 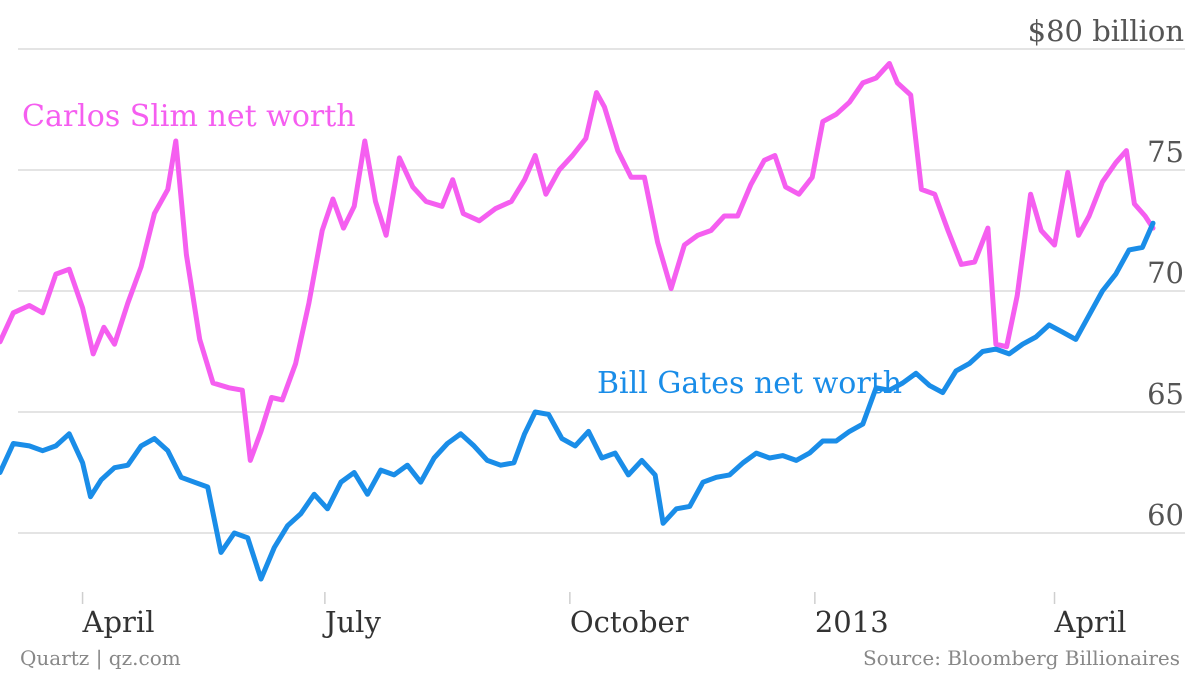 What do you see at coordinates (189, 116) in the screenshot?
I see `series-label-carlos-slim: Carlos Slim net worth` at bounding box center [189, 116].